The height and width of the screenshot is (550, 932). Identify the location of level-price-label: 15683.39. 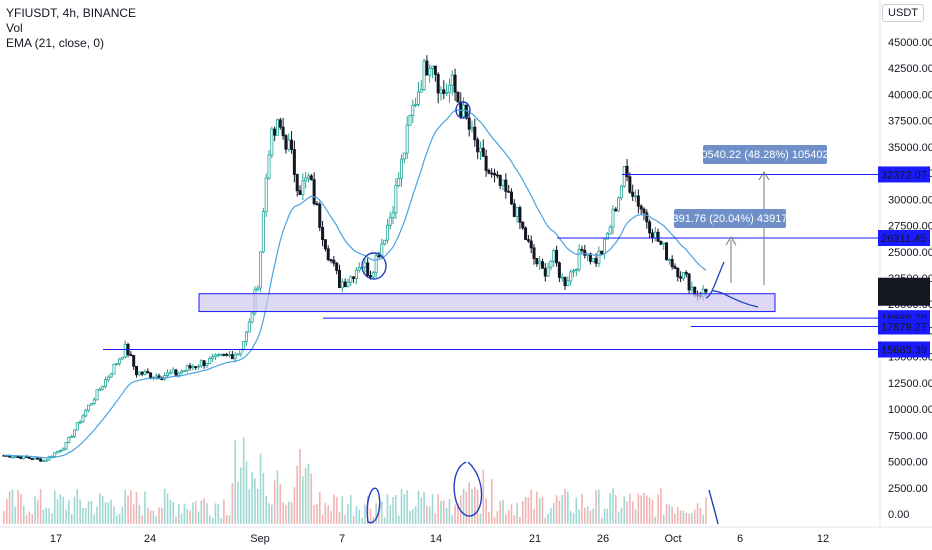
(904, 350).